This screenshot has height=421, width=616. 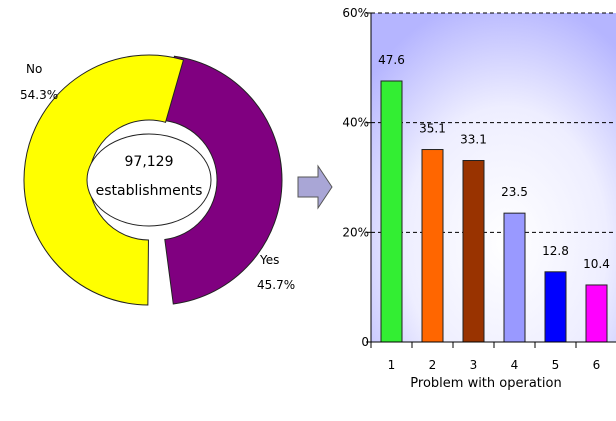 I want to click on x-tick-label-4: 4, so click(x=515, y=365).